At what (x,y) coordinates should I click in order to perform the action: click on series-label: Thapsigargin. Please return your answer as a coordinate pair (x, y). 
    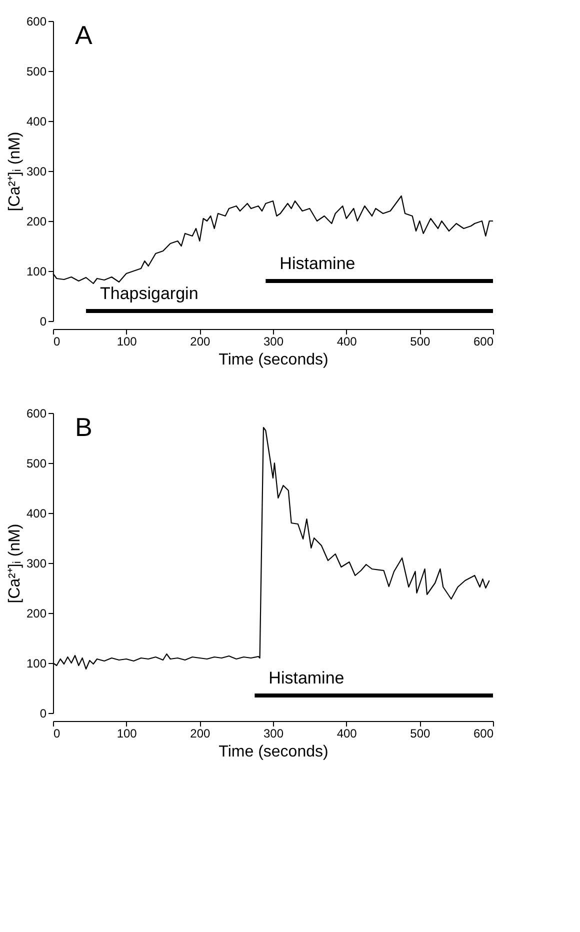
    Looking at the image, I should click on (149, 293).